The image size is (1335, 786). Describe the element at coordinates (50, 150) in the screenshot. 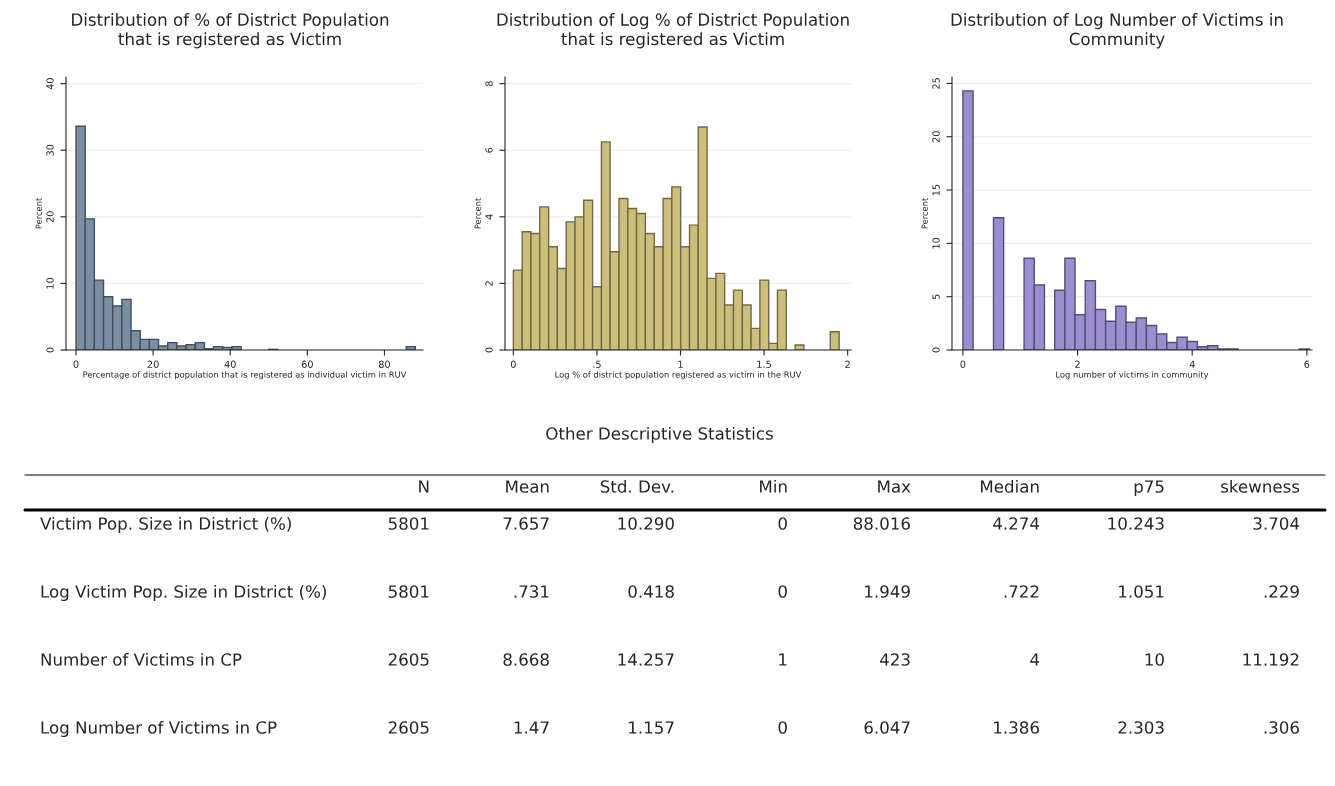

I see `y-tick-label: 30` at that location.